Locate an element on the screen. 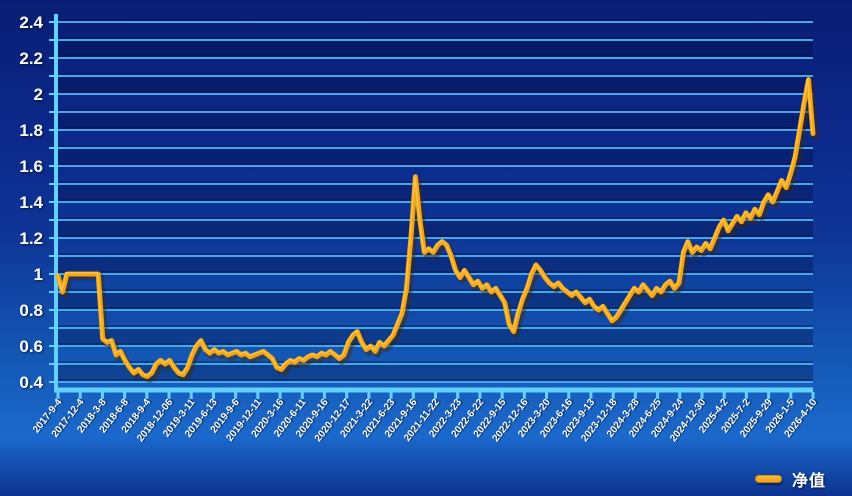 The width and height of the screenshot is (852, 496). y-tick-label: 2 is located at coordinates (38, 94).